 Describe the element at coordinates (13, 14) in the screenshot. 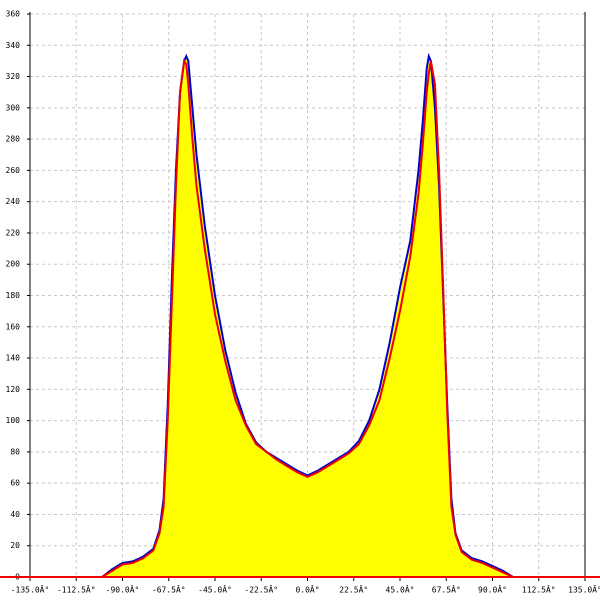

I see `y-tick-label: 360` at that location.